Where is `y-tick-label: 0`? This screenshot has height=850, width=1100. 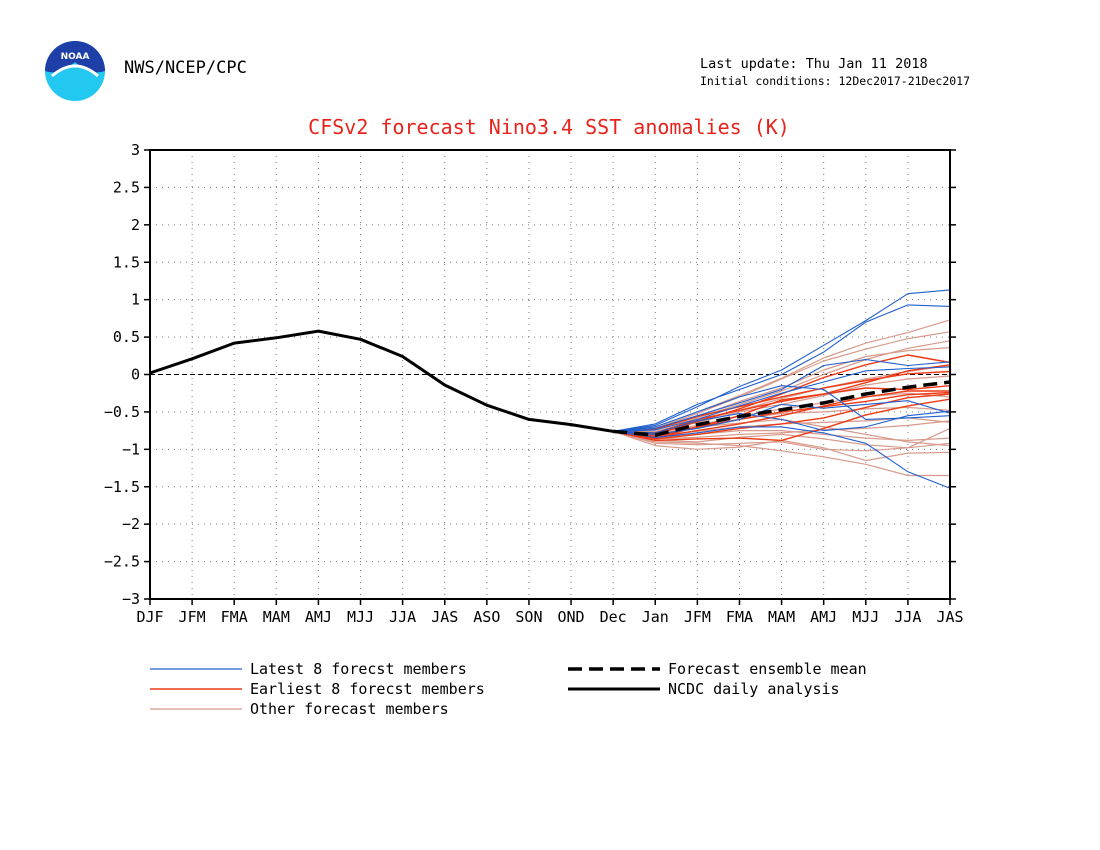
y-tick-label: 0 is located at coordinates (135, 375).